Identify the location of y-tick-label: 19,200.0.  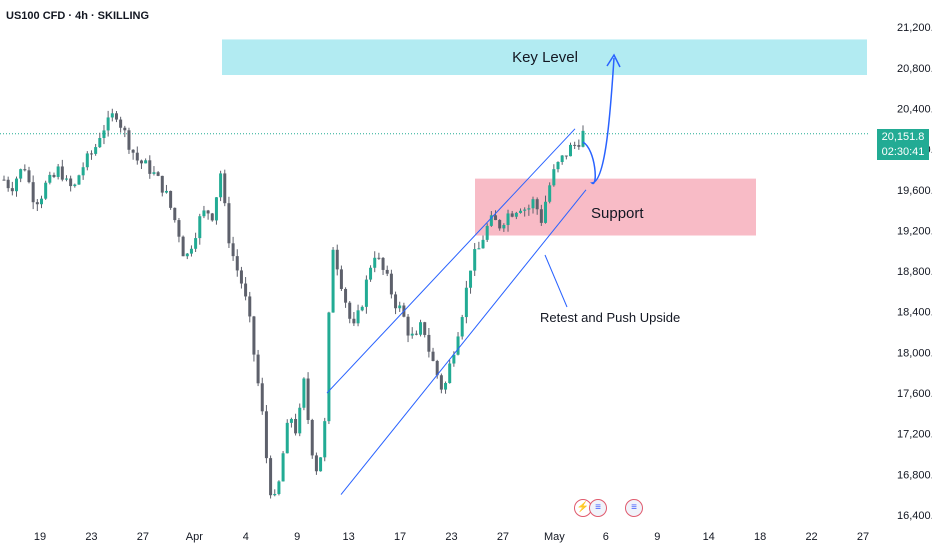
(914, 231).